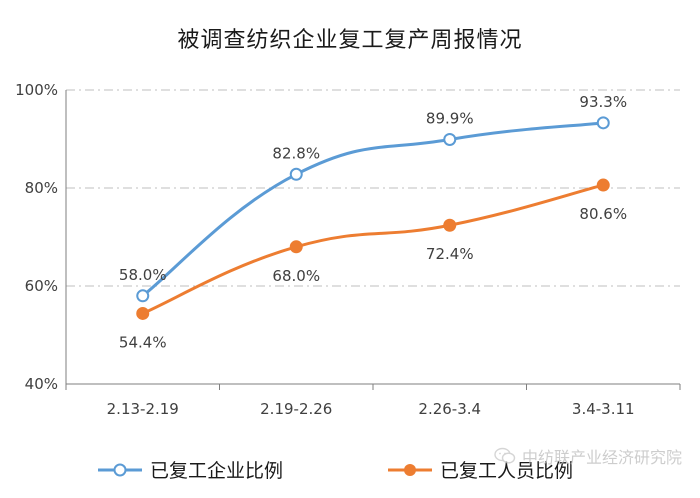  Describe the element at coordinates (449, 409) in the screenshot. I see `x-tick-label: 2.26-3.4` at that location.